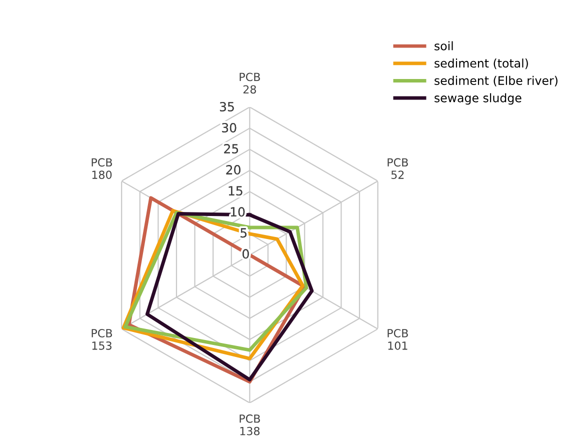 The width and height of the screenshot is (578, 437). What do you see at coordinates (235, 191) in the screenshot?
I see `y-tick-label: 15` at bounding box center [235, 191].